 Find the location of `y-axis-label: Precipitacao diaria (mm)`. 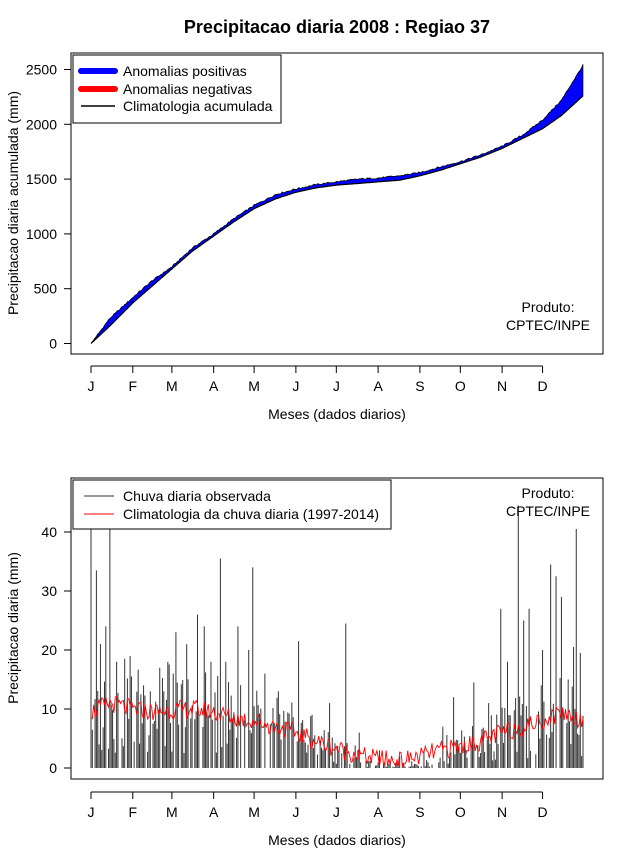

y-axis-label: Precipitacao diaria (mm) is located at coordinates (13, 628).